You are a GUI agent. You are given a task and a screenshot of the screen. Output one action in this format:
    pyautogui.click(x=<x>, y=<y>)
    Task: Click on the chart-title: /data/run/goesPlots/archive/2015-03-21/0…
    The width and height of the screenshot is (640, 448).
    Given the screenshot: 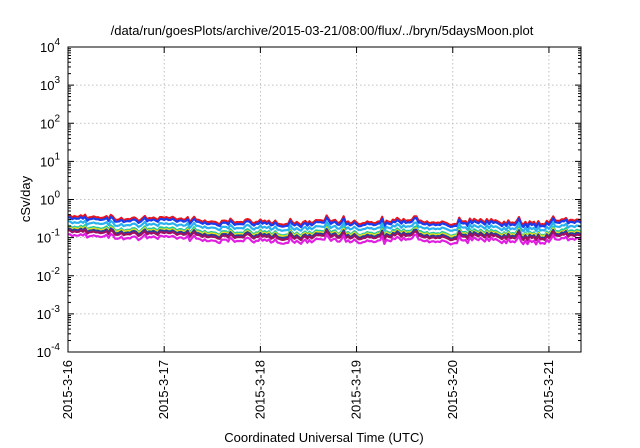 What is the action you would take?
    pyautogui.click(x=322, y=30)
    